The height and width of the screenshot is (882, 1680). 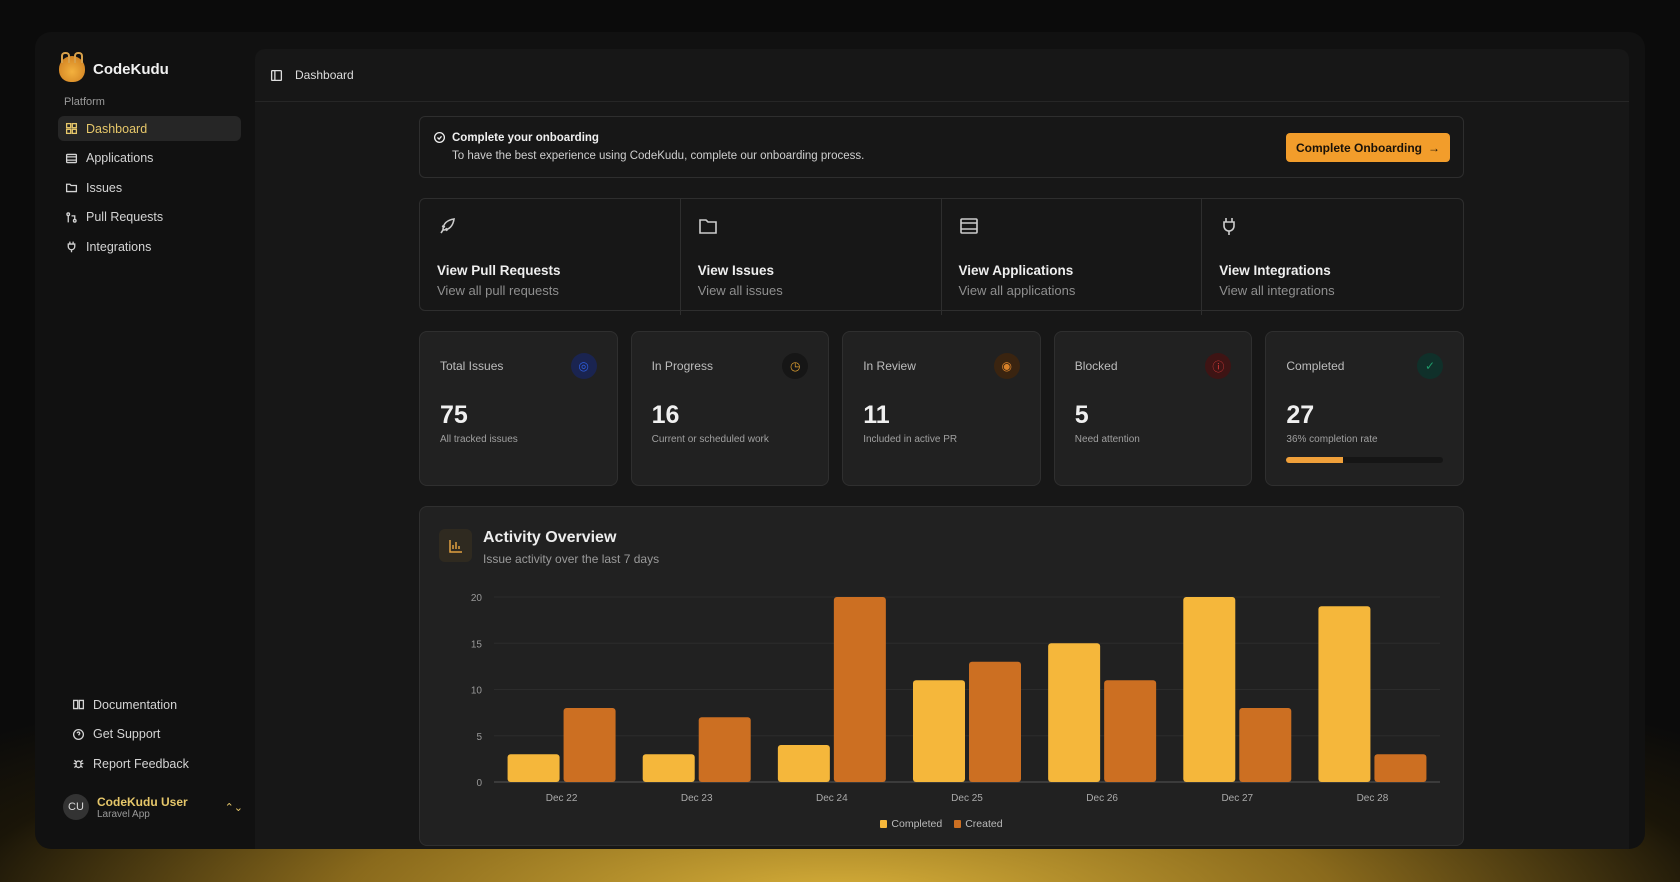 What do you see at coordinates (967, 798) in the screenshot?
I see `x-tick-label: Dec 25` at bounding box center [967, 798].